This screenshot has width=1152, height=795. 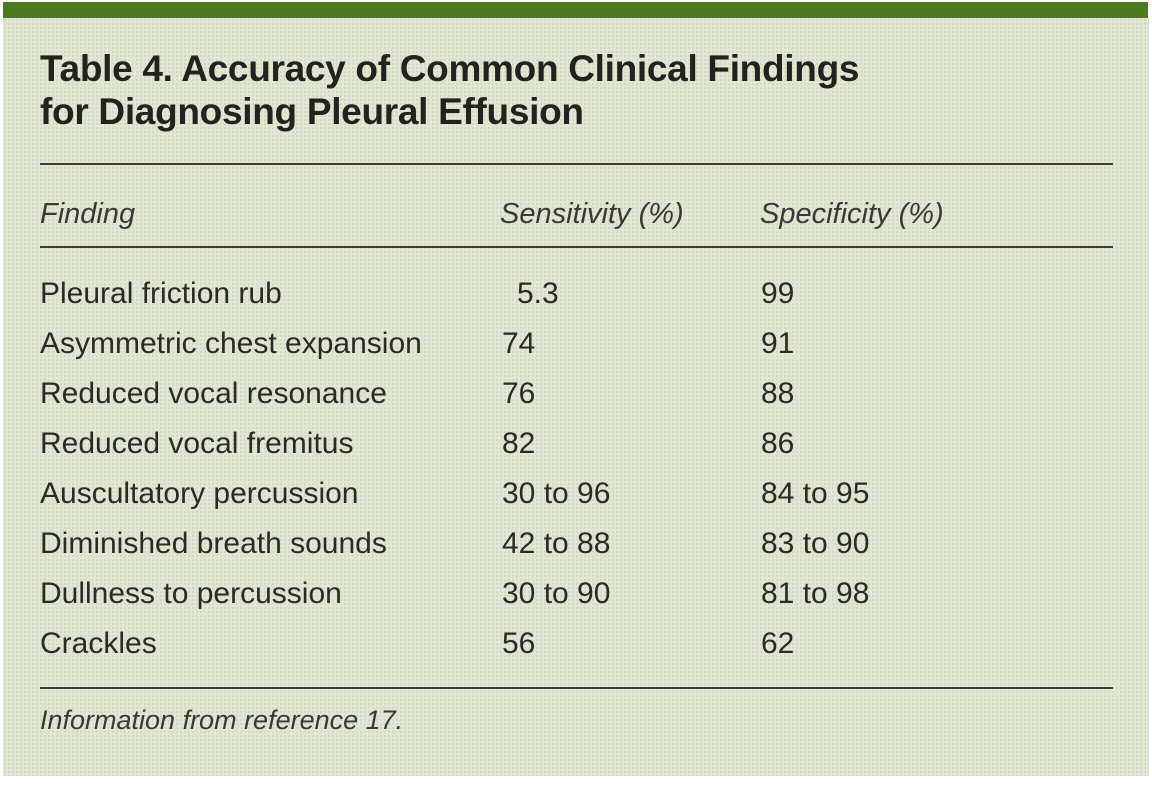 What do you see at coordinates (778, 343) in the screenshot?
I see `specificity-cell: 91` at bounding box center [778, 343].